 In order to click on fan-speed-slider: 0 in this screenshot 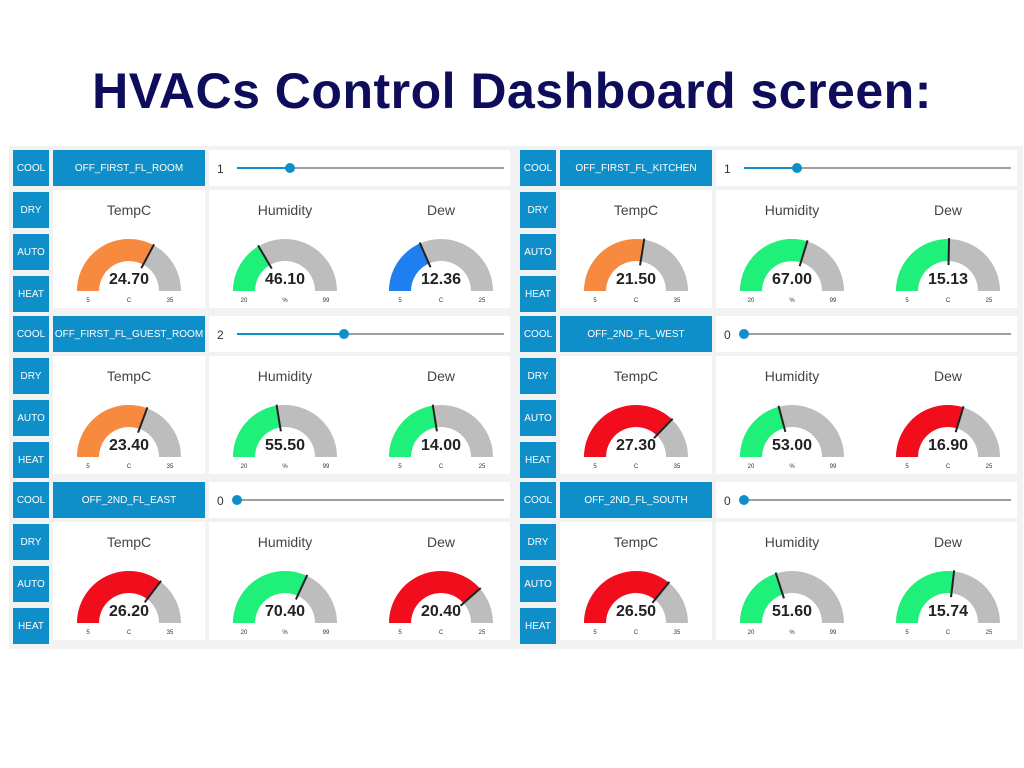, I will do `click(866, 334)`.